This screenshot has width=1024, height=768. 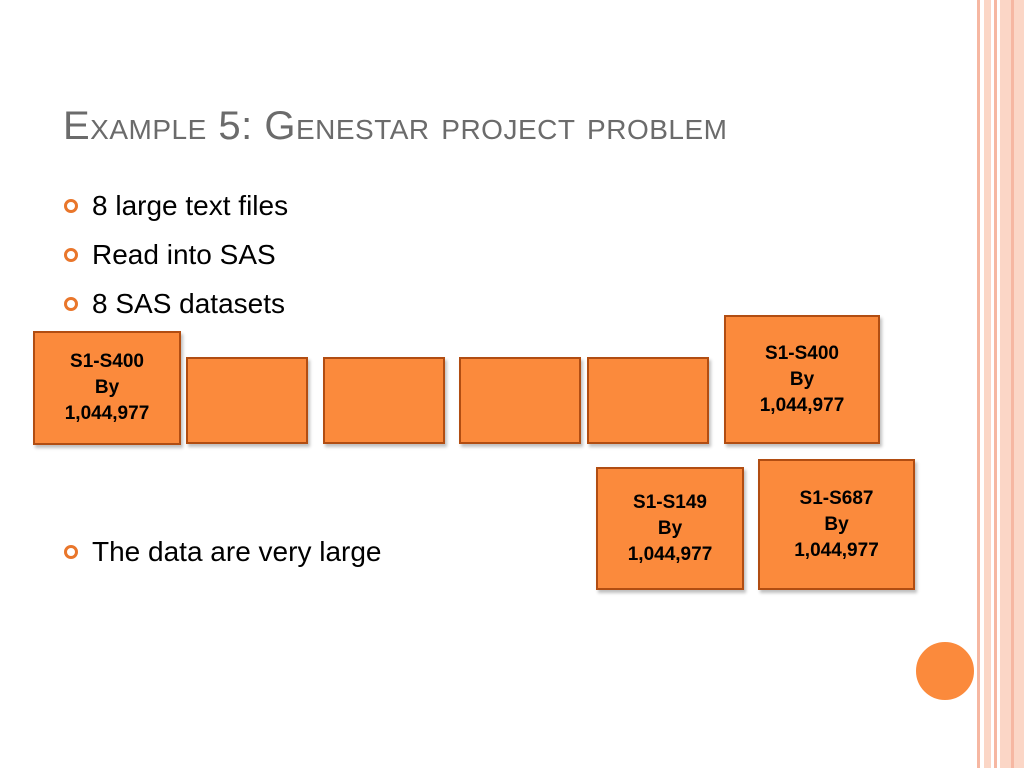 I want to click on bullet-item: 8 SAS datasets, so click(x=174, y=304).